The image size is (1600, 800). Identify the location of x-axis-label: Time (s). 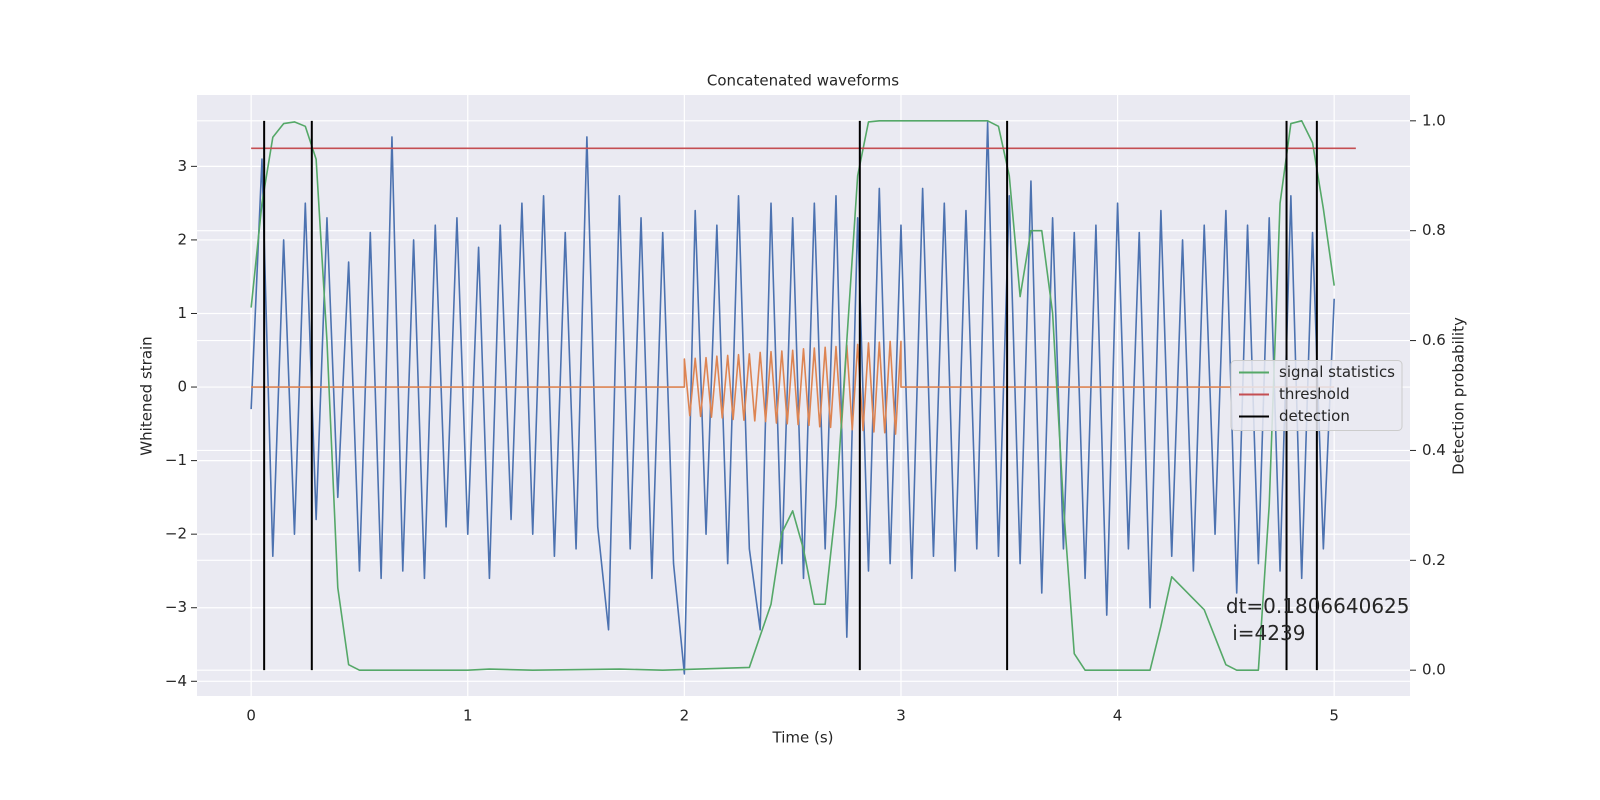
(803, 738).